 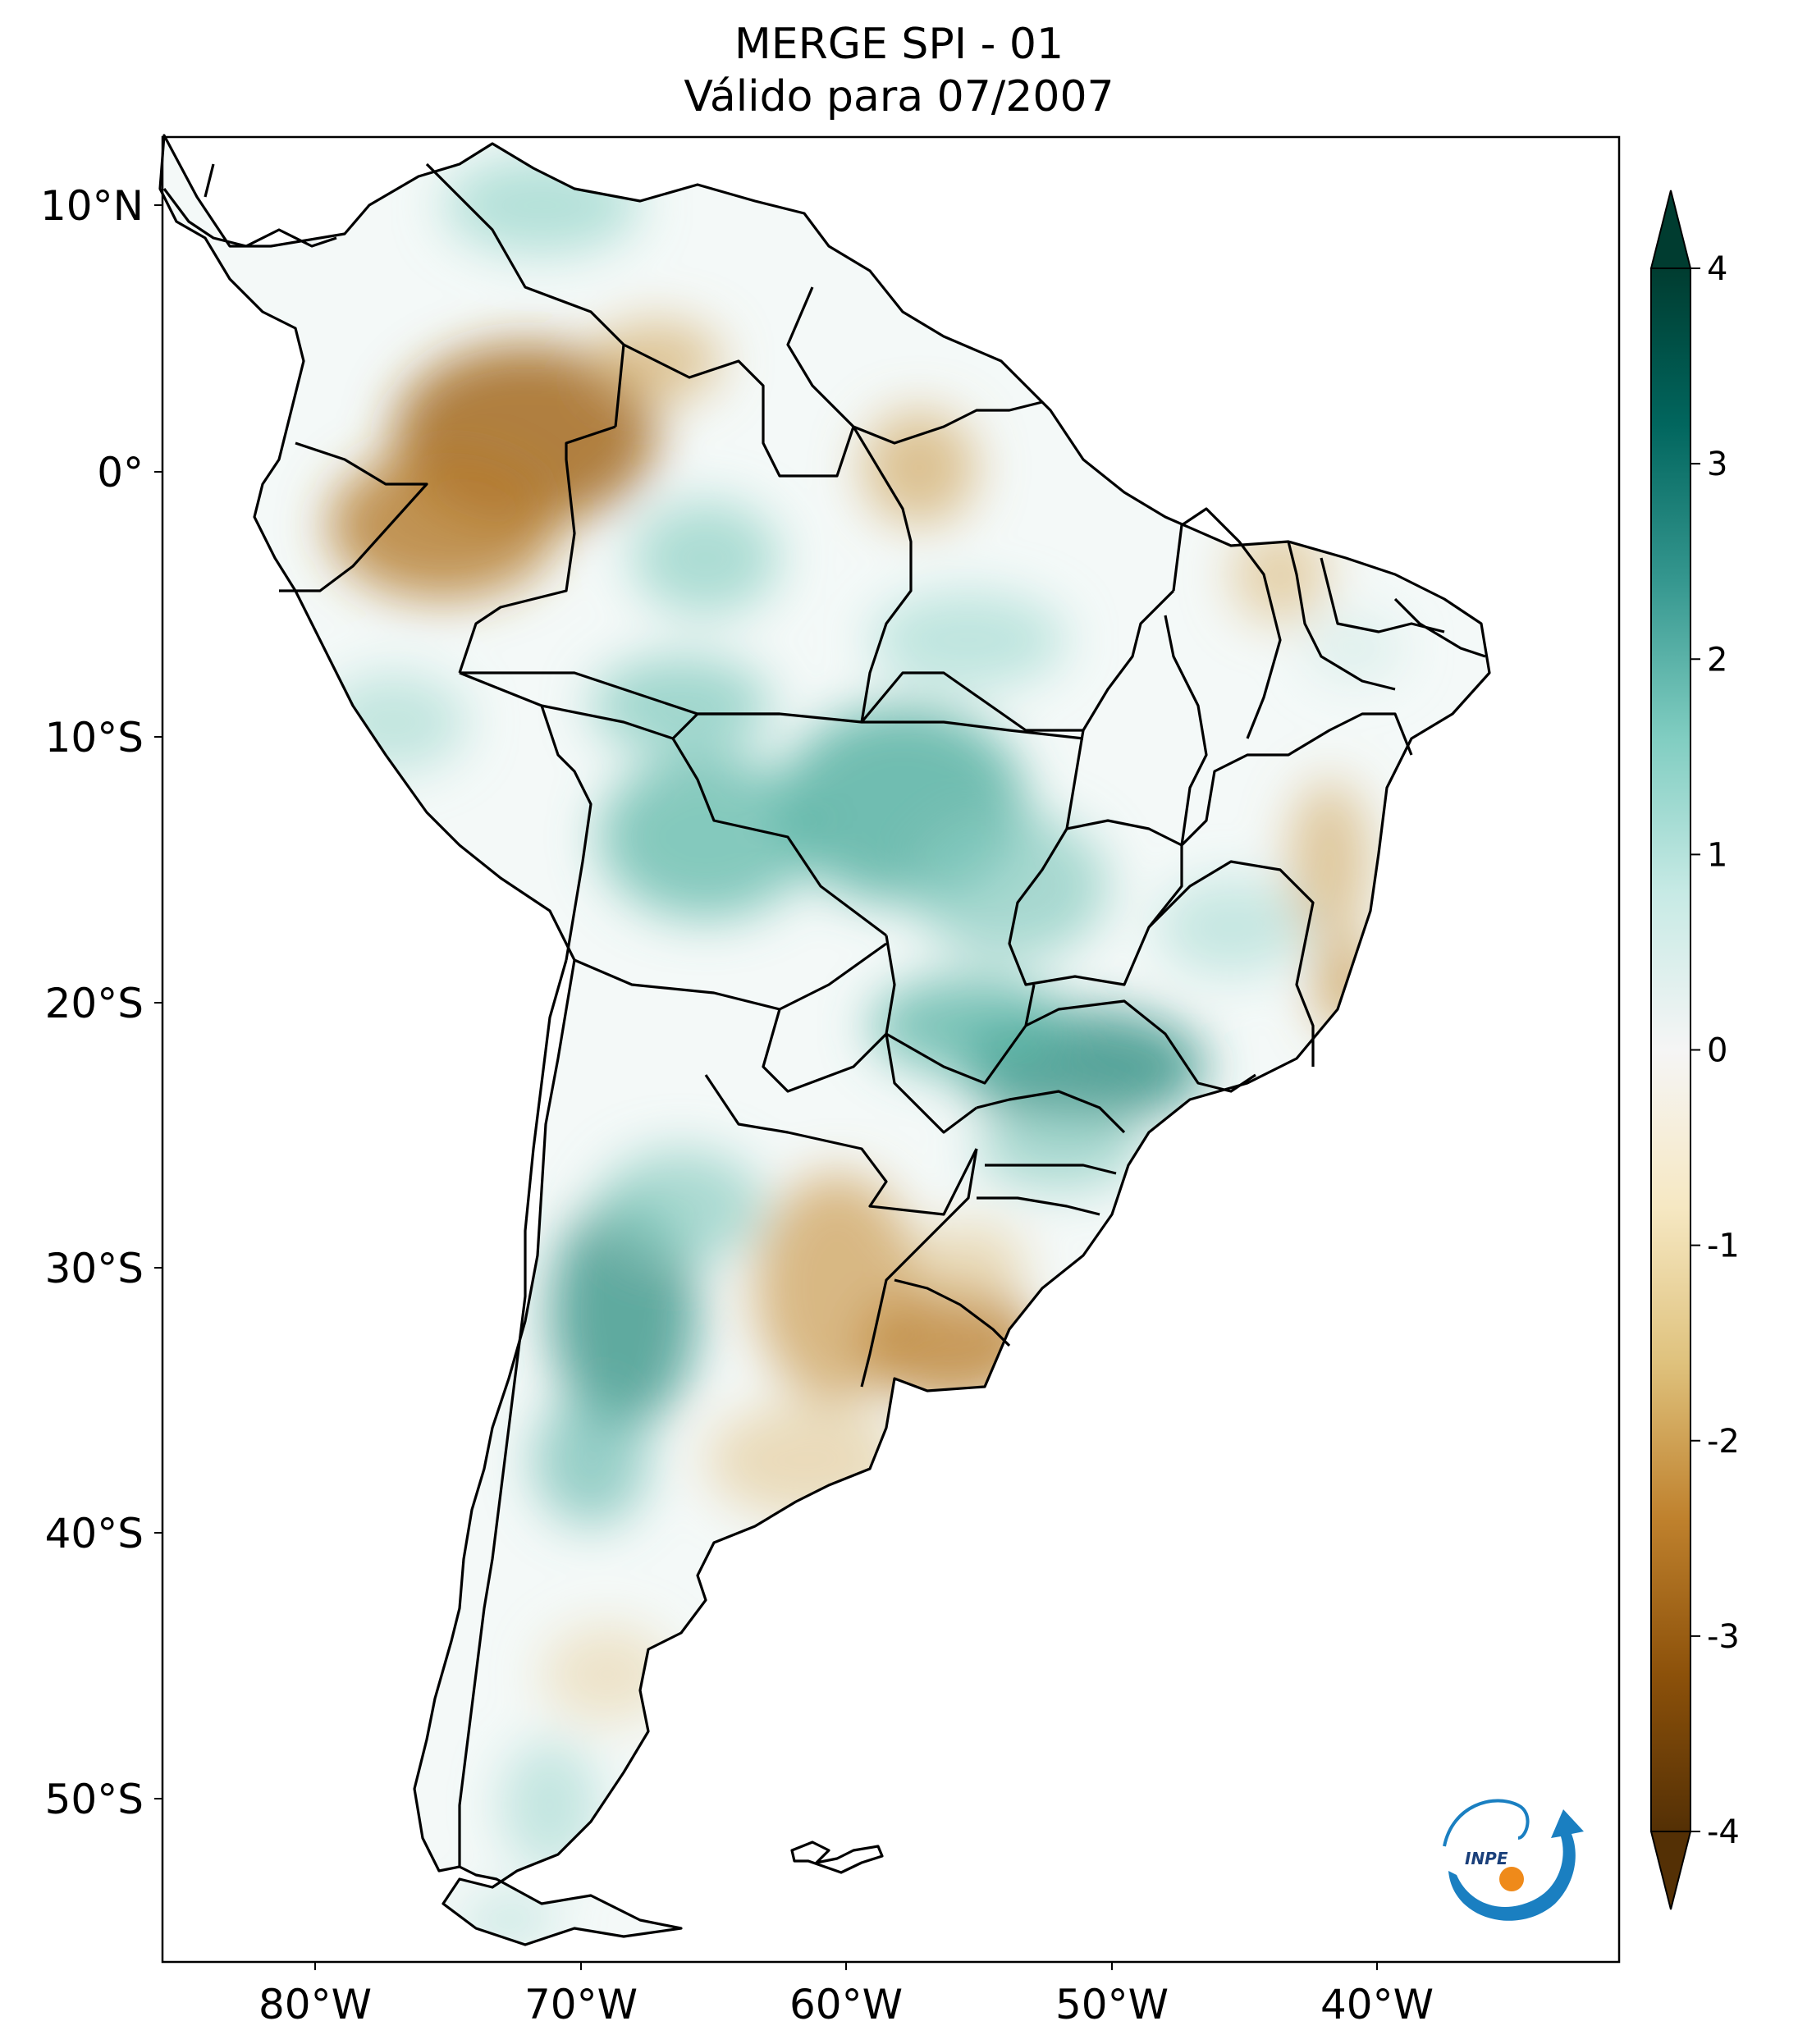 I want to click on logo-sun-icon, so click(x=1511, y=1879).